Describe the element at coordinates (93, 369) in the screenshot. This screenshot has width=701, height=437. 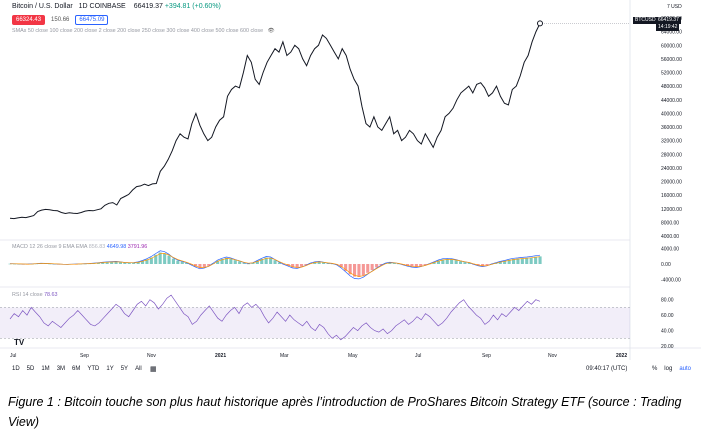
I see `range-button: YTD` at that location.